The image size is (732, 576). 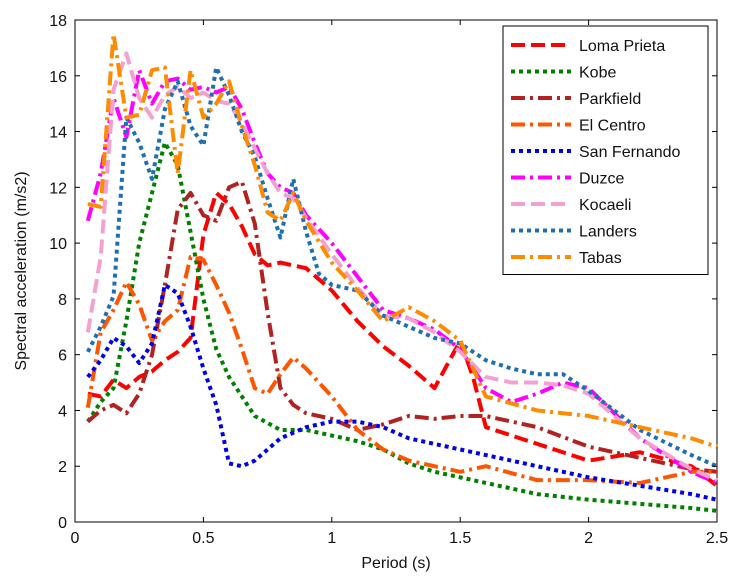 I want to click on y-axis-label: Spectral acceleration (m/s2), so click(x=21, y=270).